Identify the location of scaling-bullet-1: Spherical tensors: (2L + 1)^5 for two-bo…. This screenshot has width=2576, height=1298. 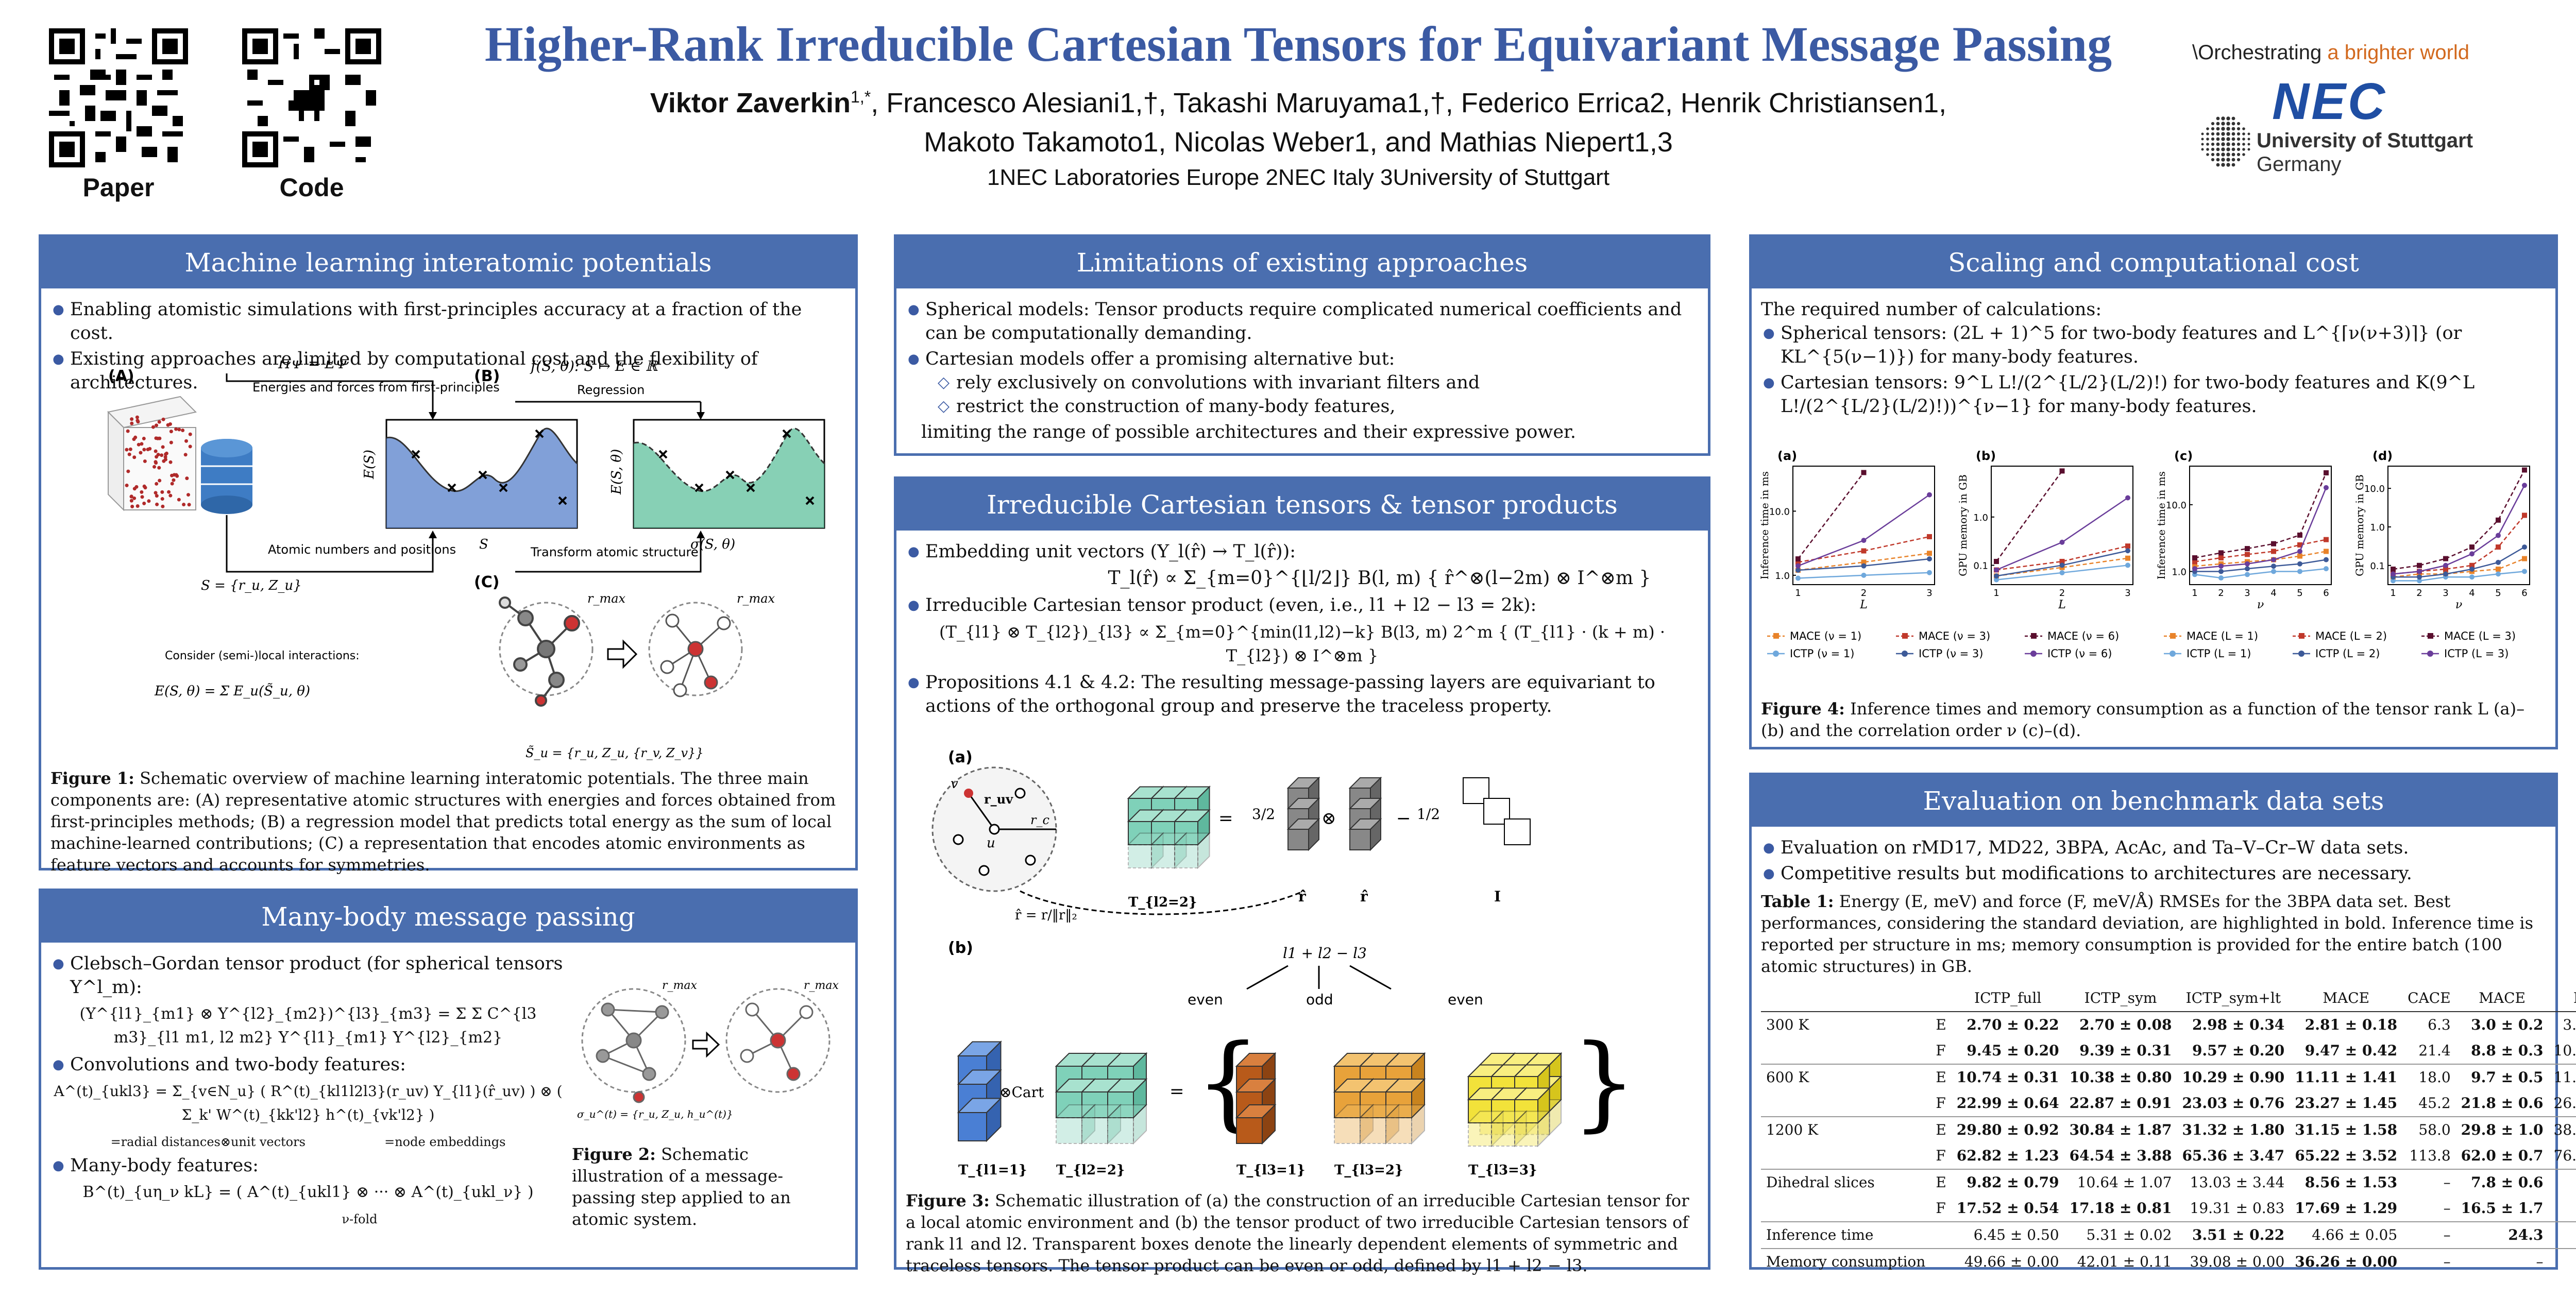
(2154, 345).